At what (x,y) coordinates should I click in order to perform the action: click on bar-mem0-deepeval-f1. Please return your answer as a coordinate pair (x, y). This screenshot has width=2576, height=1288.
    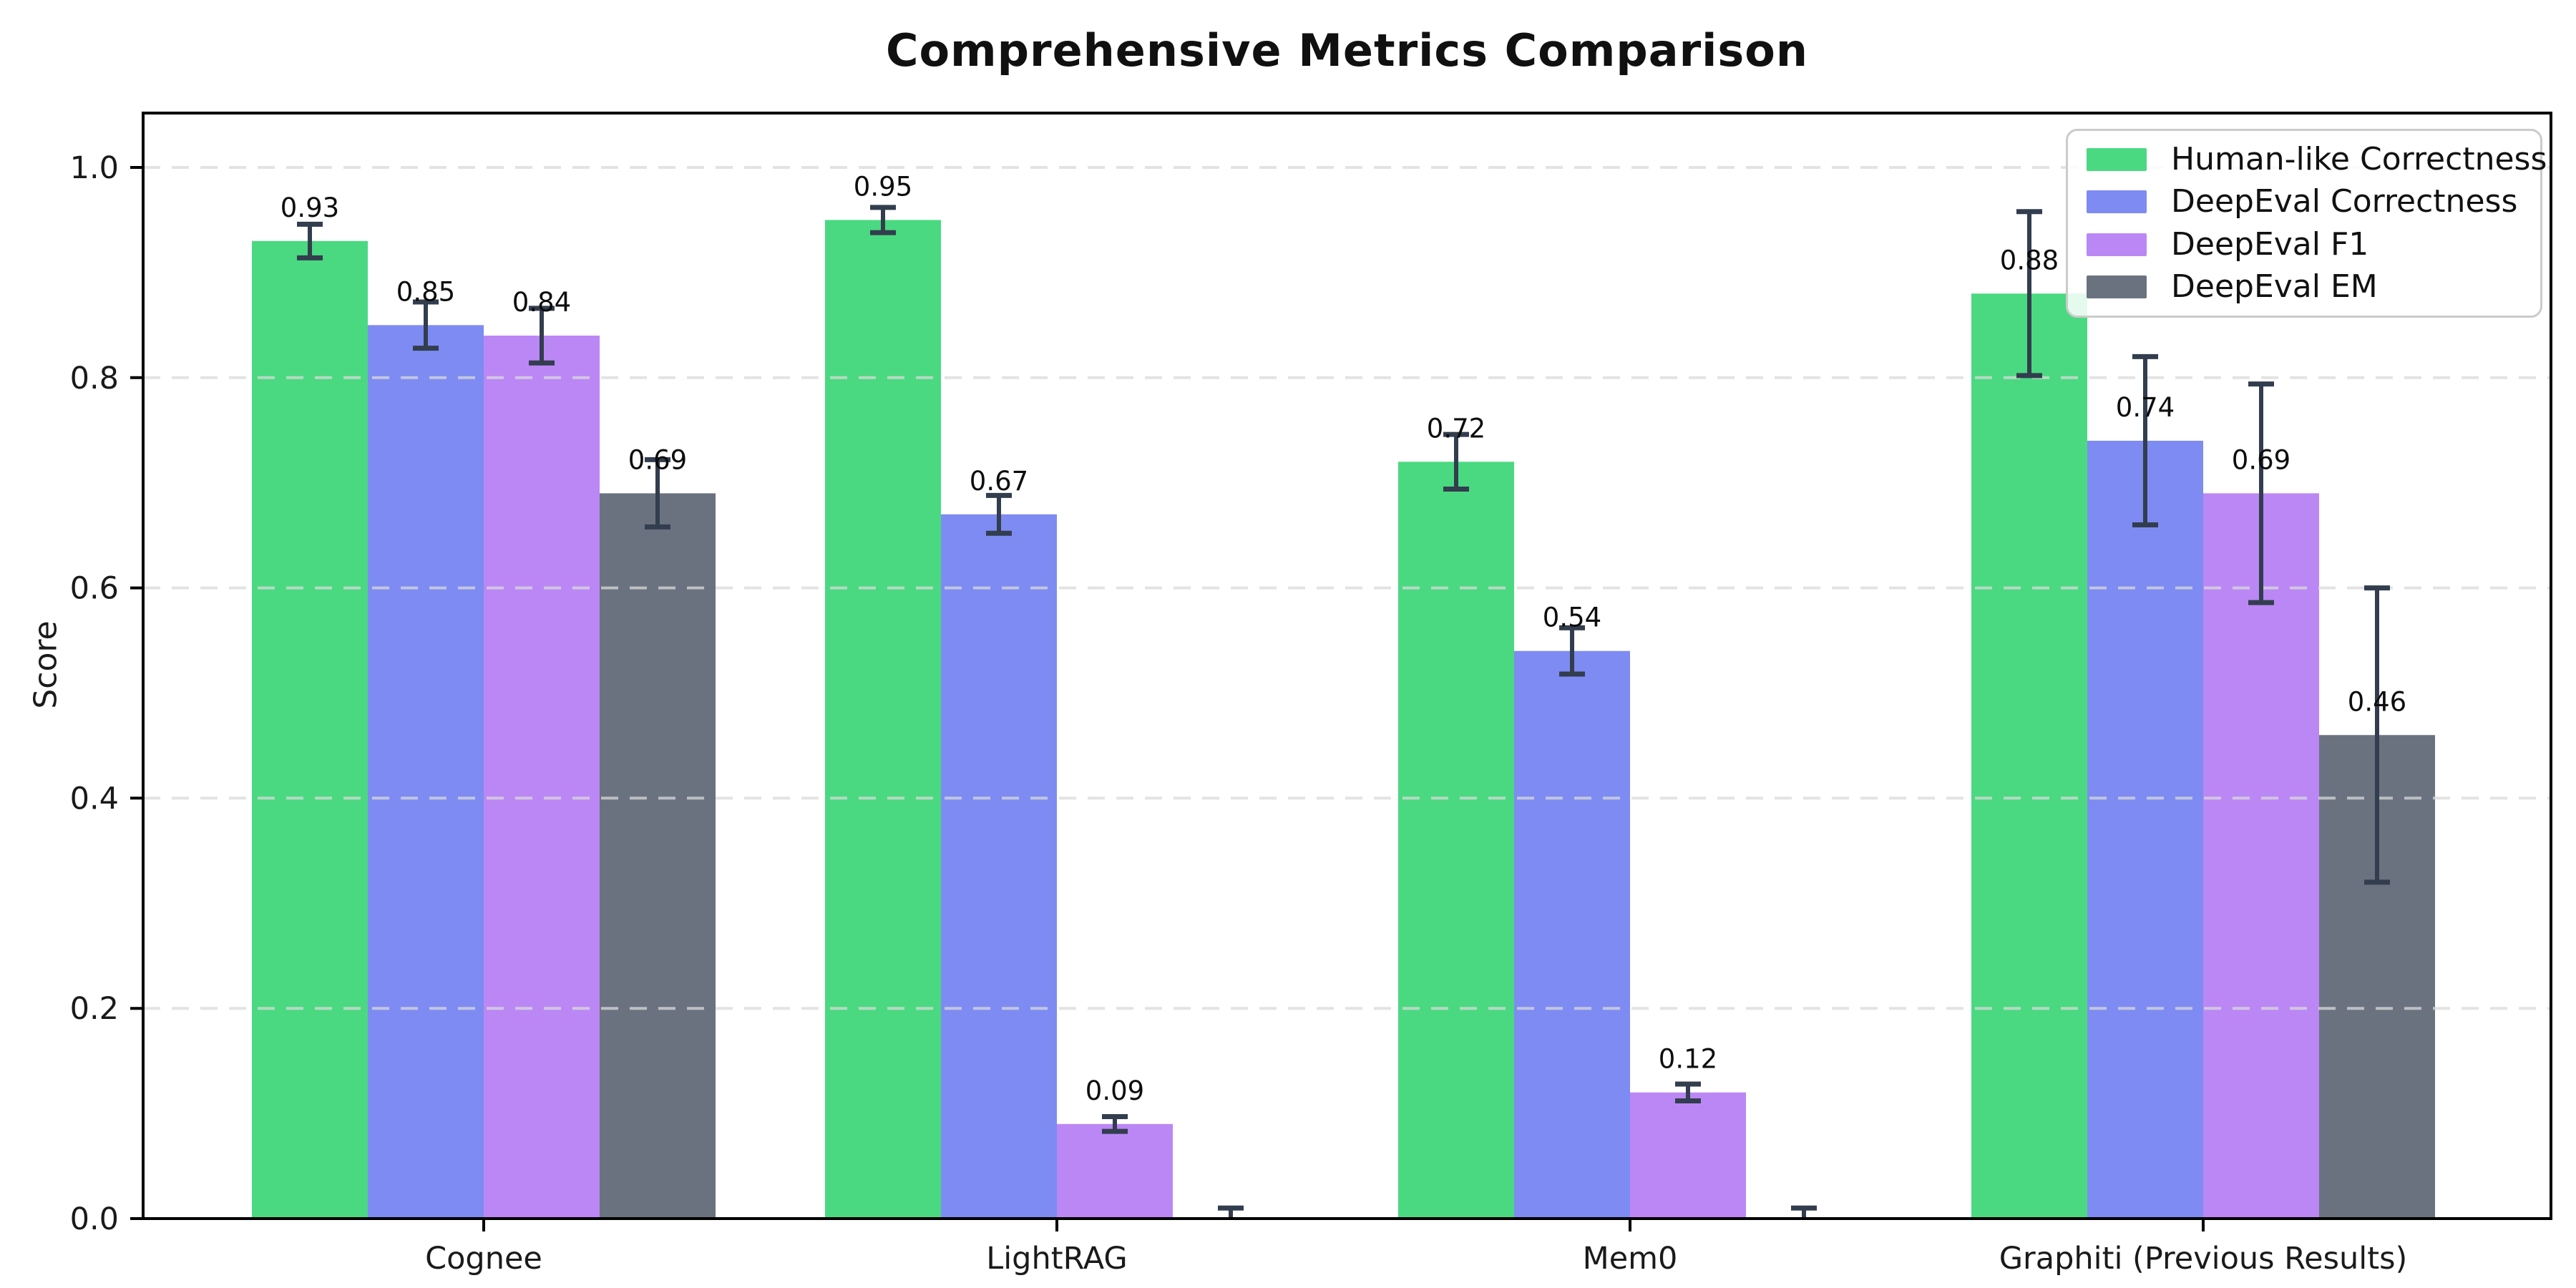
    Looking at the image, I should click on (1688, 1155).